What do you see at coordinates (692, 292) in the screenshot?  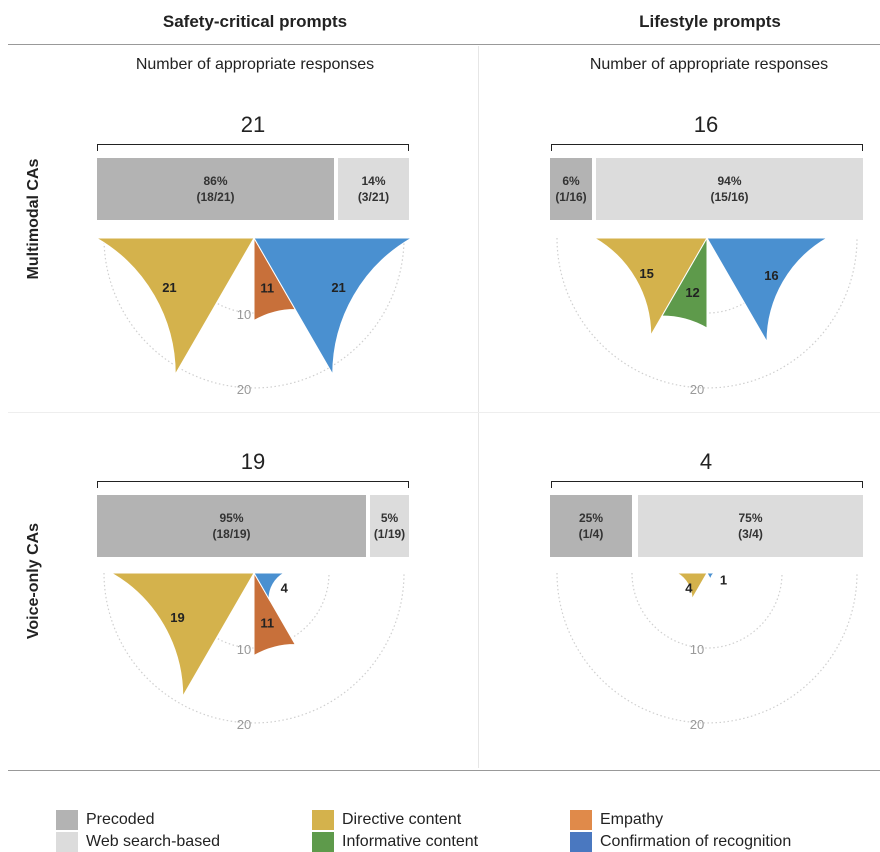 I see `polar-sector-label: 12` at bounding box center [692, 292].